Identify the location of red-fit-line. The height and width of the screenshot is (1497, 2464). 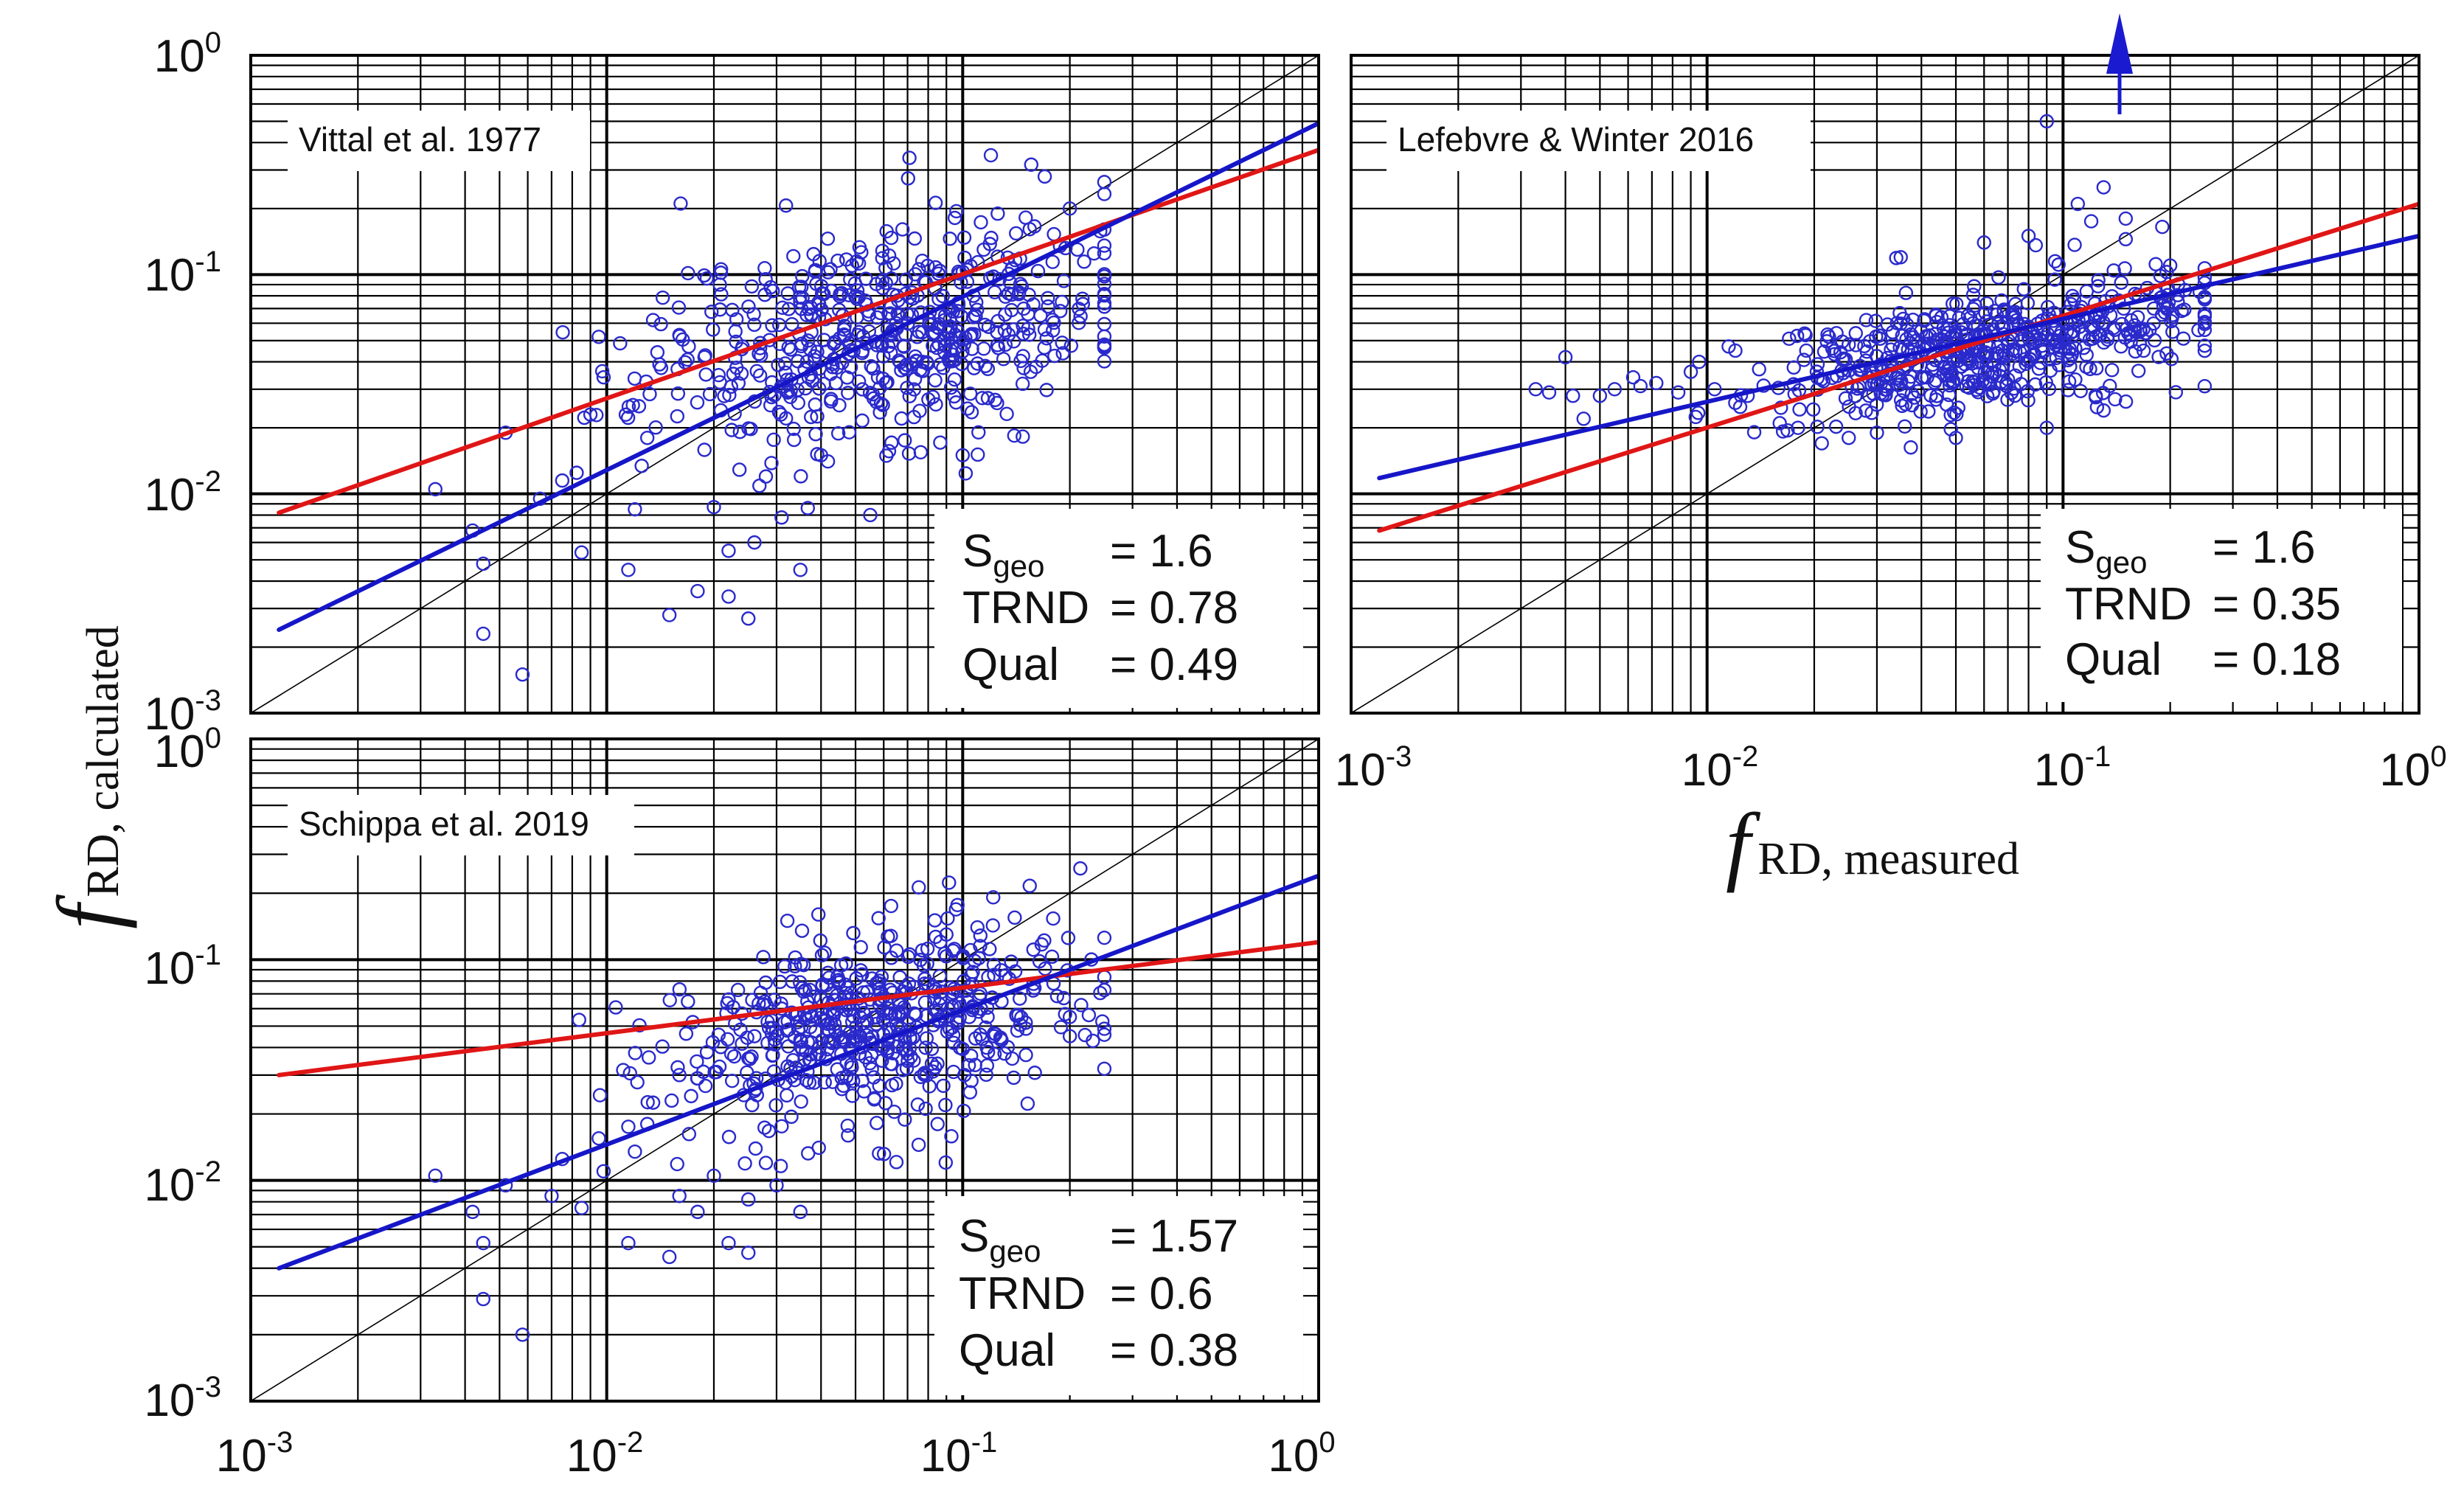
(1898, 367).